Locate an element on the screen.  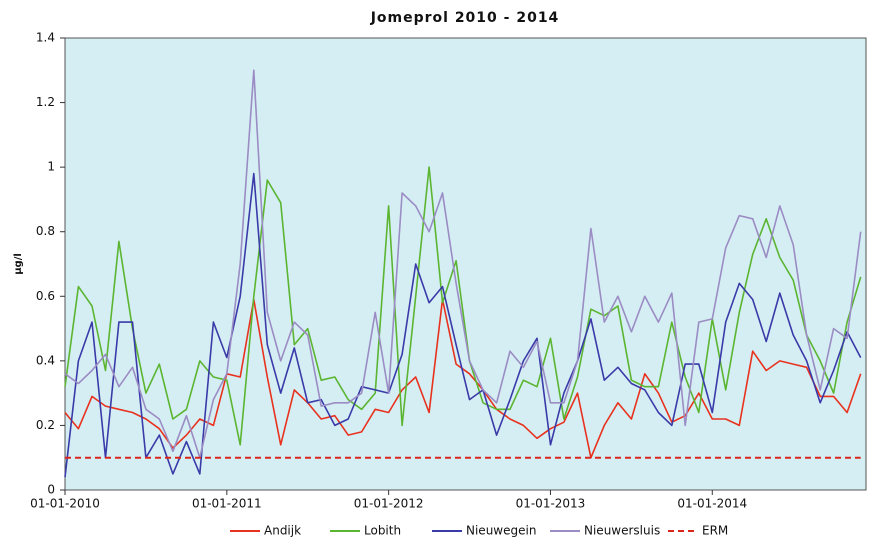
y-tick-label: 0 is located at coordinates (51, 490).